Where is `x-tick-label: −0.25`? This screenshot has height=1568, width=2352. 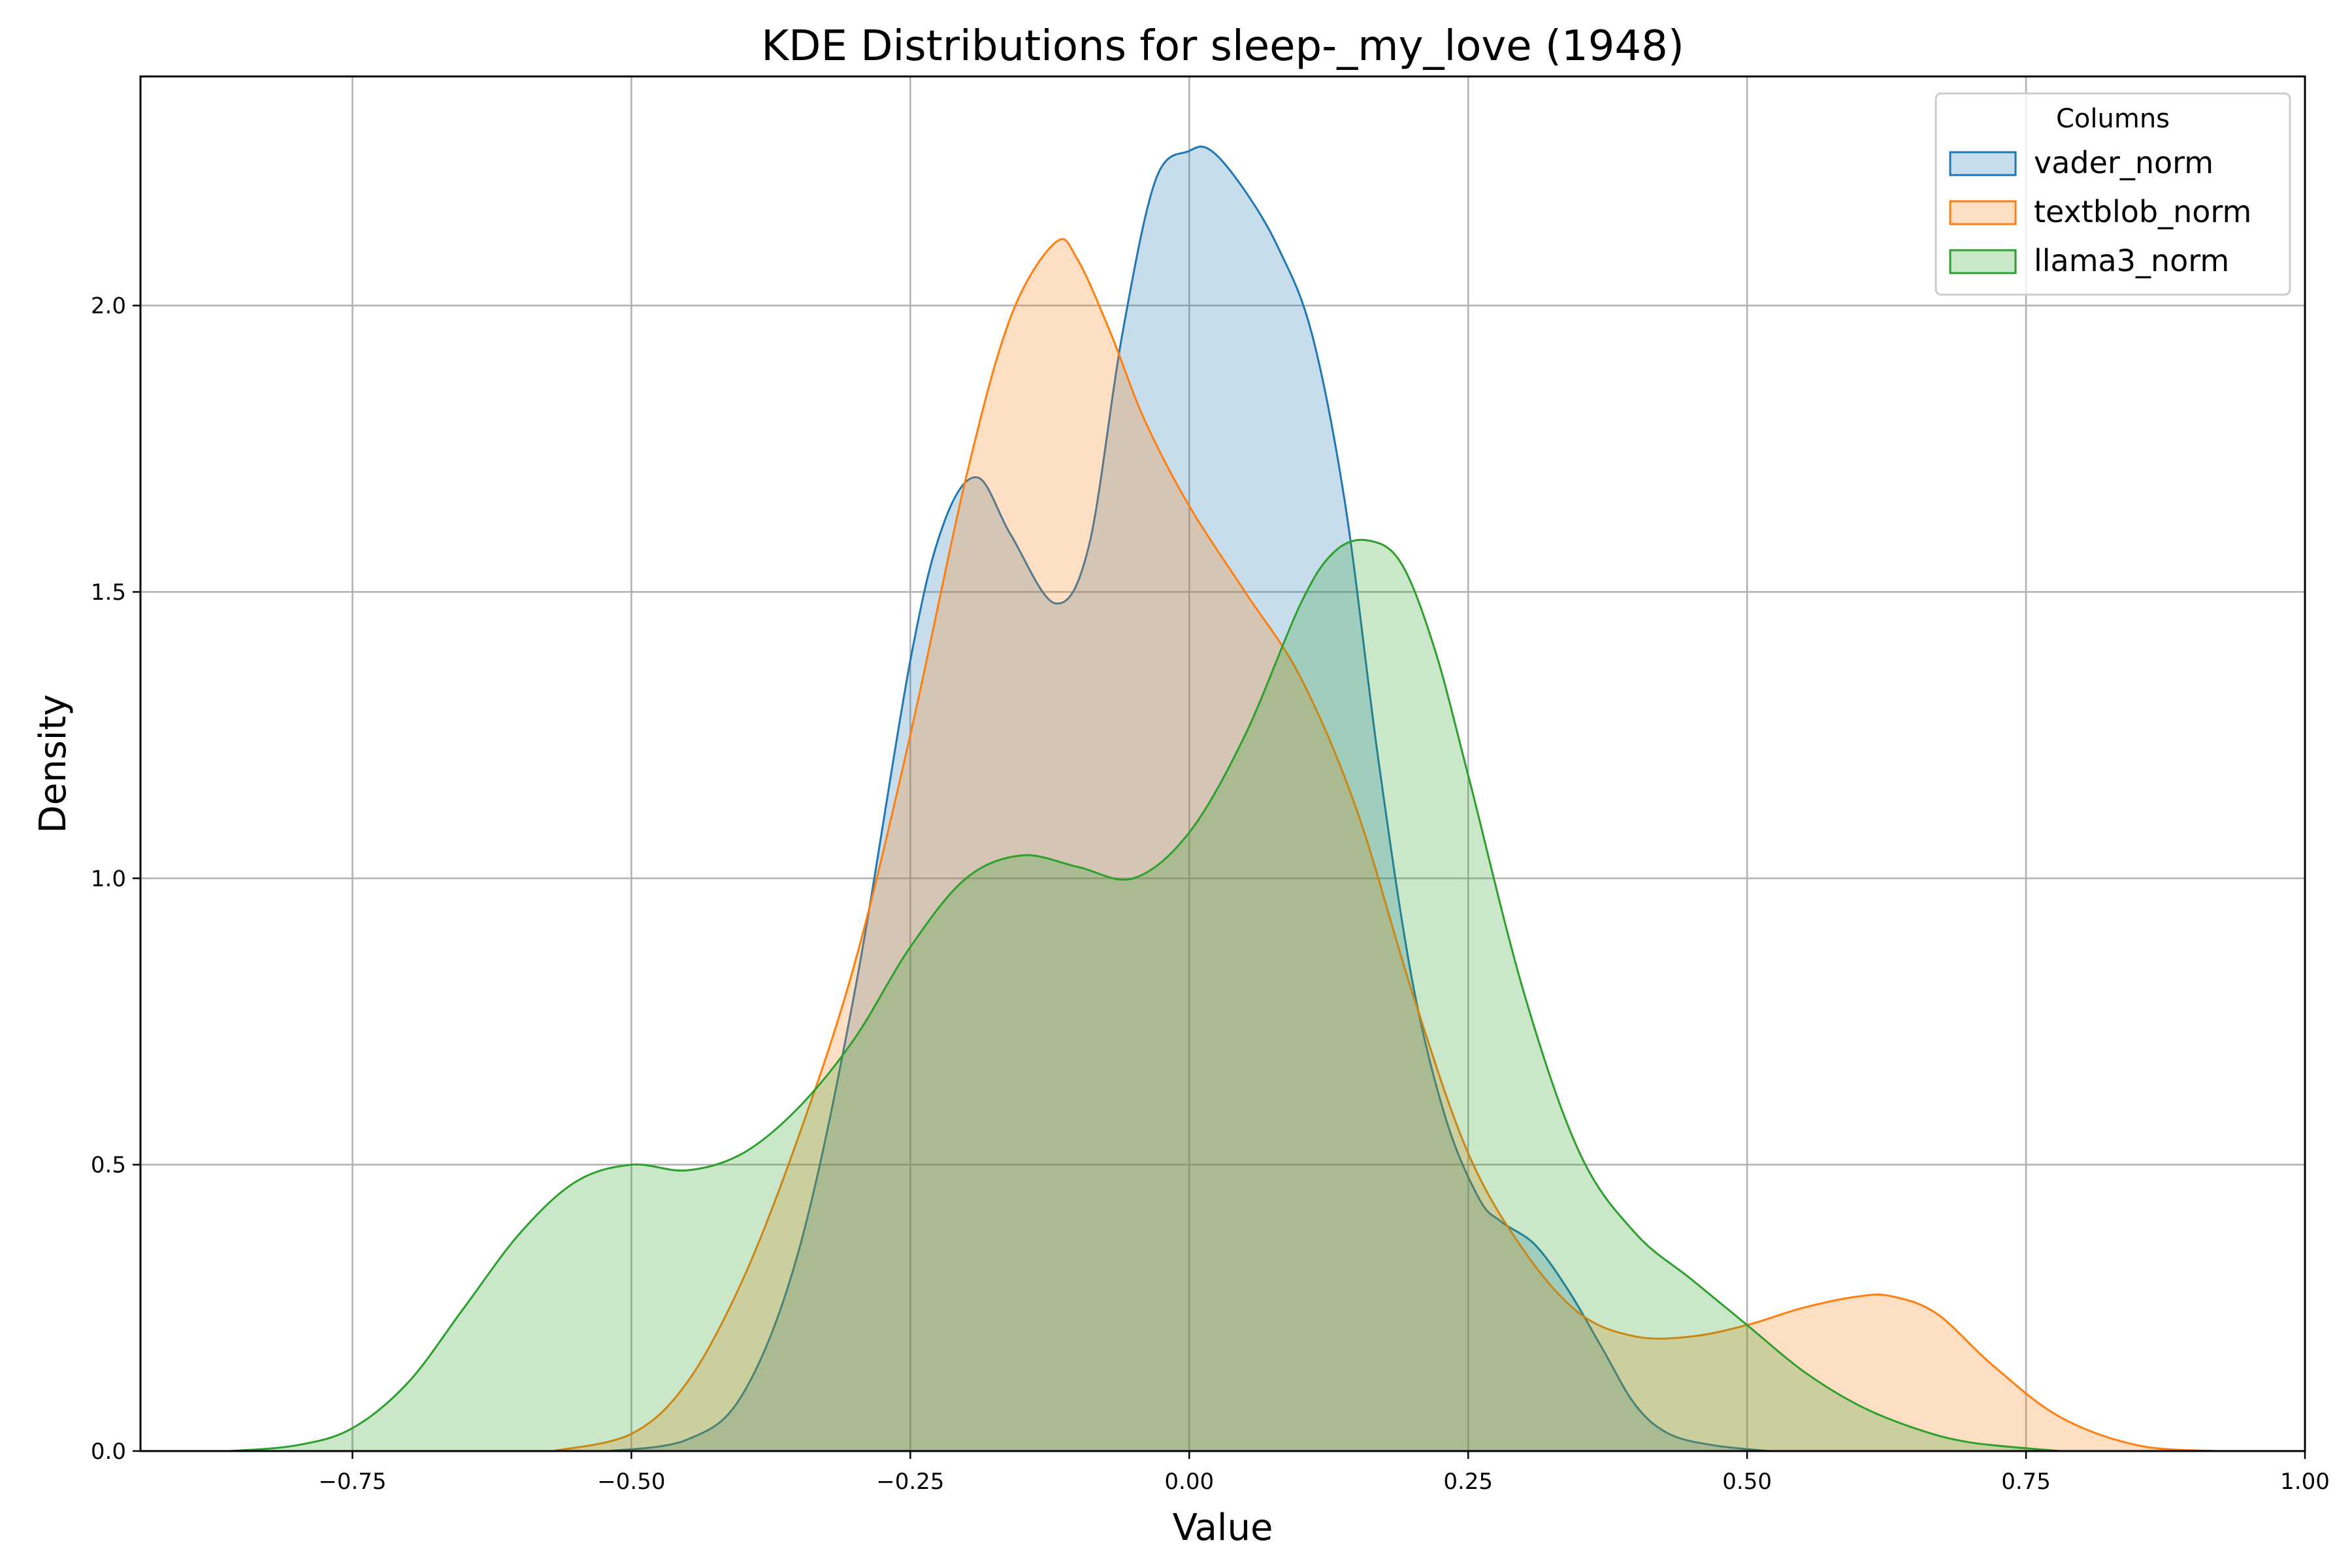
x-tick-label: −0.25 is located at coordinates (910, 1482).